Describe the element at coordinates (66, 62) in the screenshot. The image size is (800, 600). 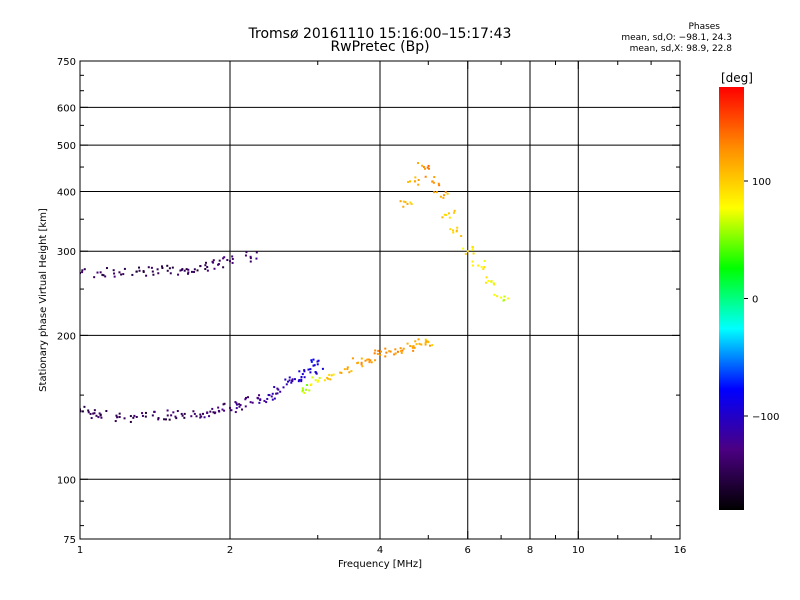
I see `y-tick-label: 750` at that location.